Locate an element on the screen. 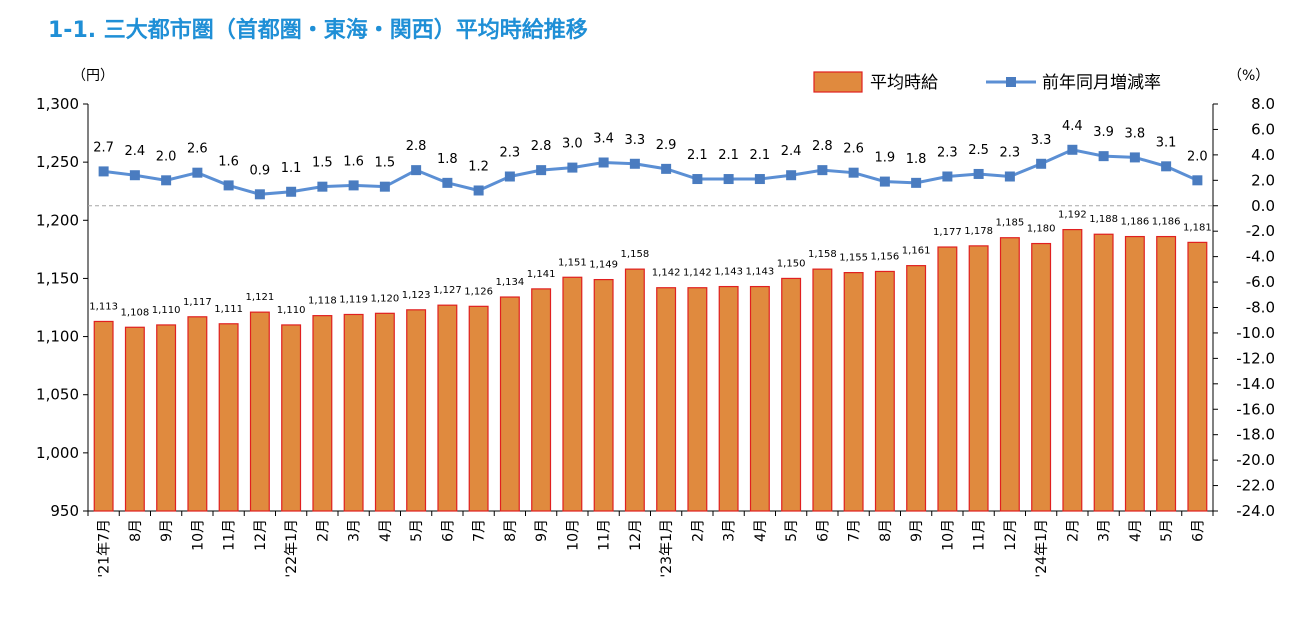 This screenshot has height=630, width=1294. bar-data-label: 1,111 is located at coordinates (228, 309).